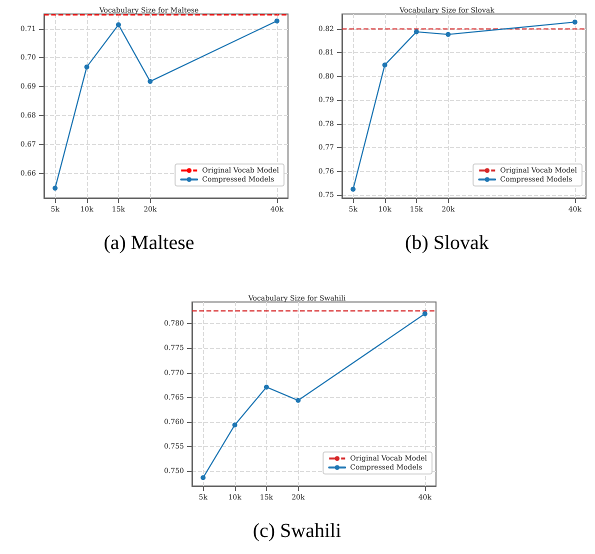  What do you see at coordinates (447, 243) in the screenshot?
I see `text: (b) Slovak` at bounding box center [447, 243].